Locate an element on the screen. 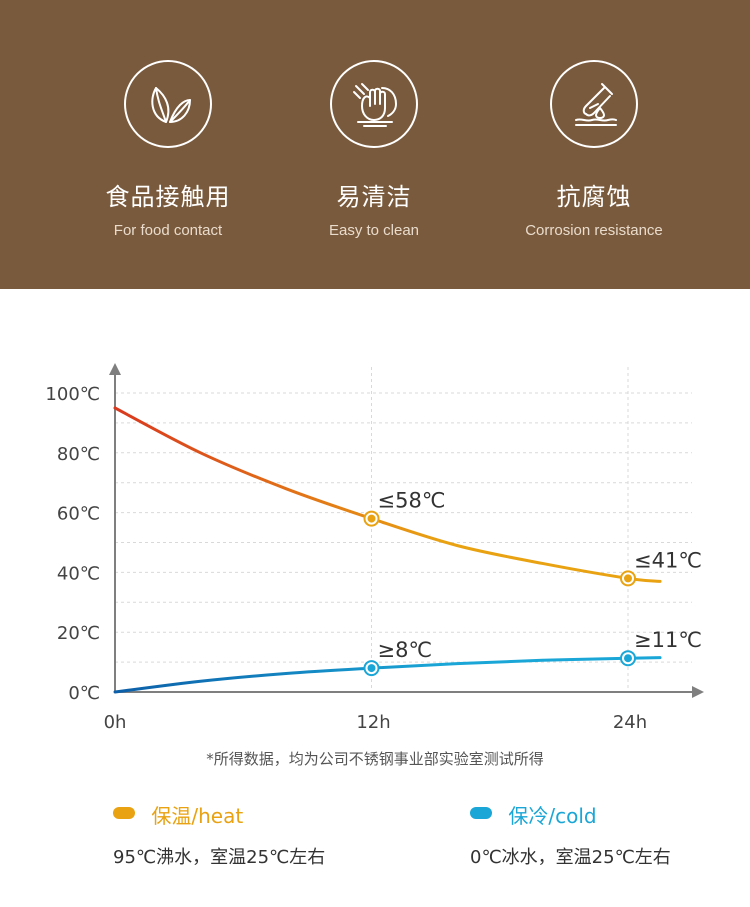 The image size is (750, 907). legend-cold-swatch is located at coordinates (481, 812).